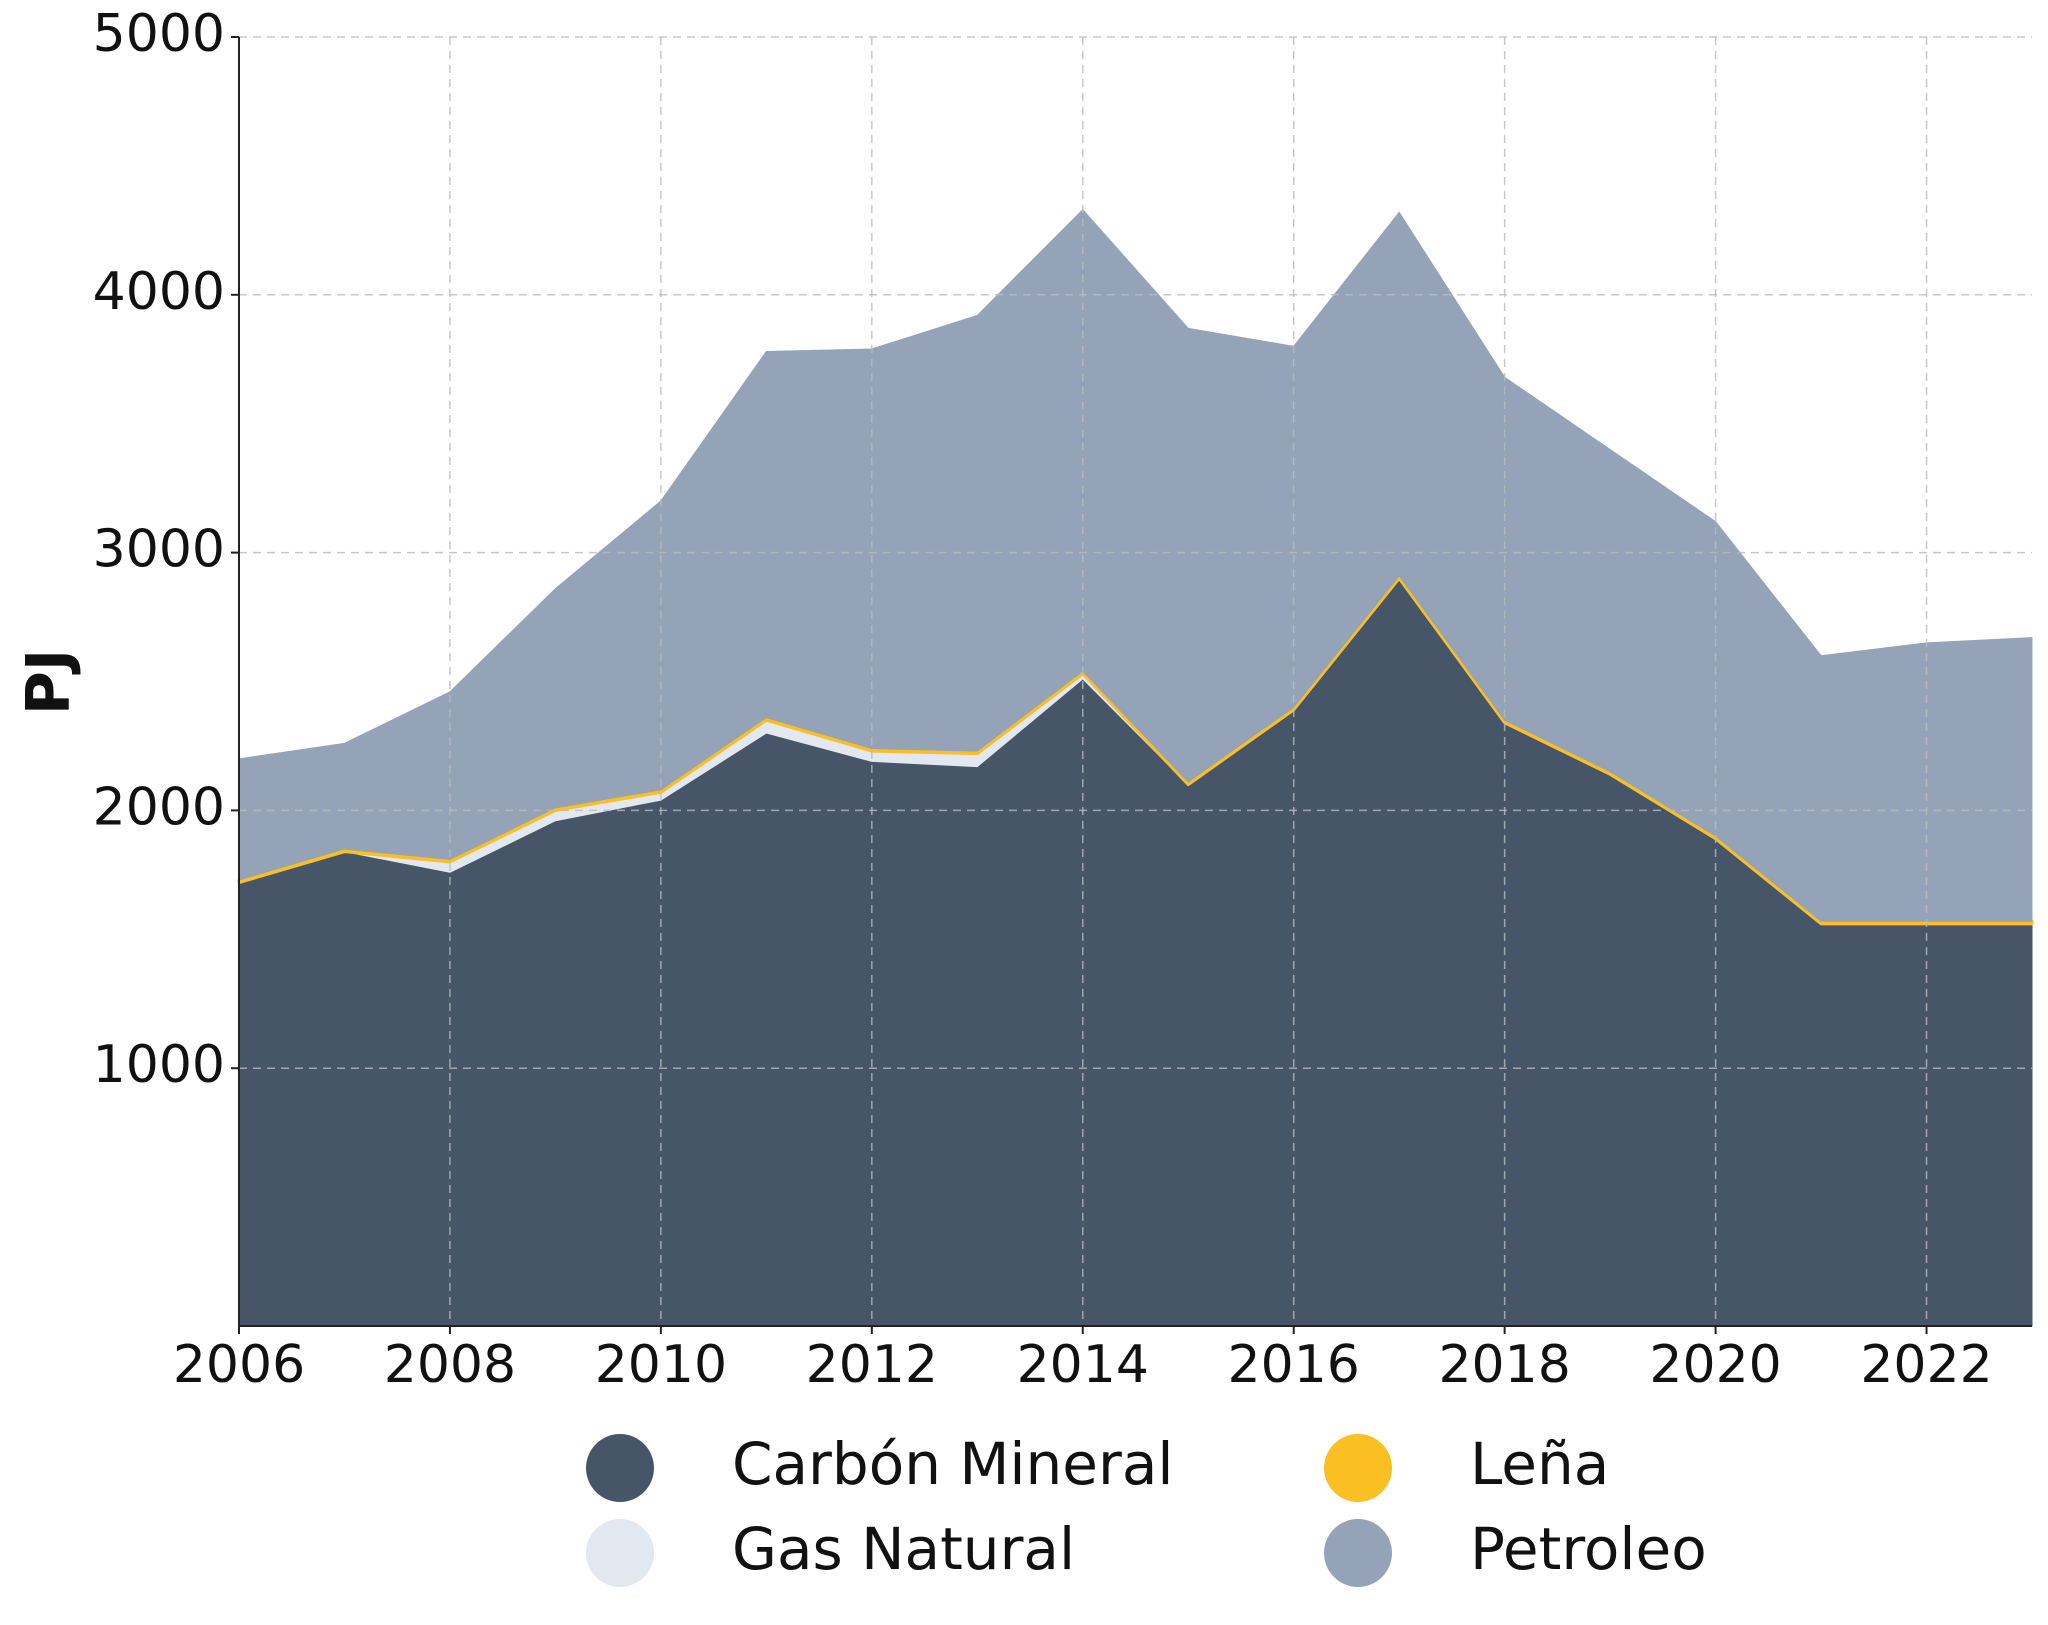  What do you see at coordinates (159, 1065) in the screenshot?
I see `y-tick-label: 1000` at bounding box center [159, 1065].